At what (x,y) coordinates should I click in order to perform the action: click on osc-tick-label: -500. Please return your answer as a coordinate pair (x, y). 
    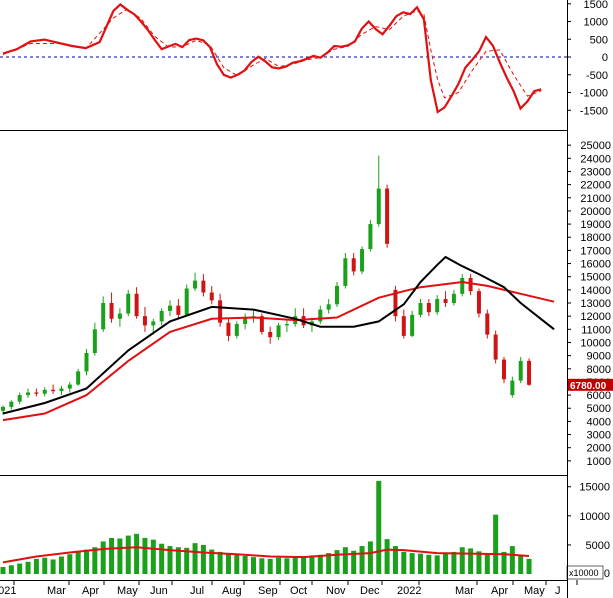
    Looking at the image, I should click on (597, 76).